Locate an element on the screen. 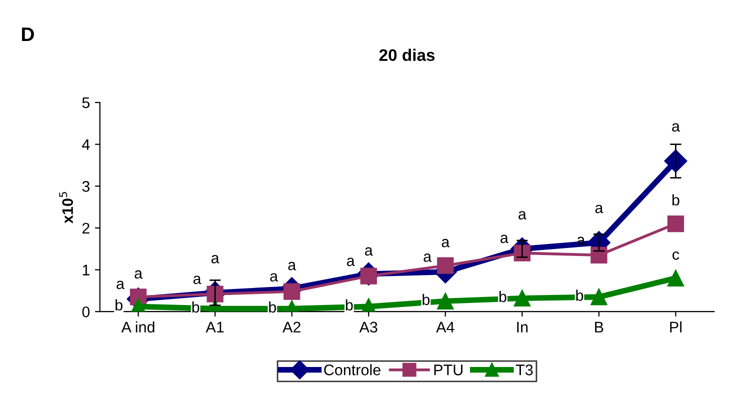 The image size is (740, 410). x-tick-label: A1 is located at coordinates (215, 327).